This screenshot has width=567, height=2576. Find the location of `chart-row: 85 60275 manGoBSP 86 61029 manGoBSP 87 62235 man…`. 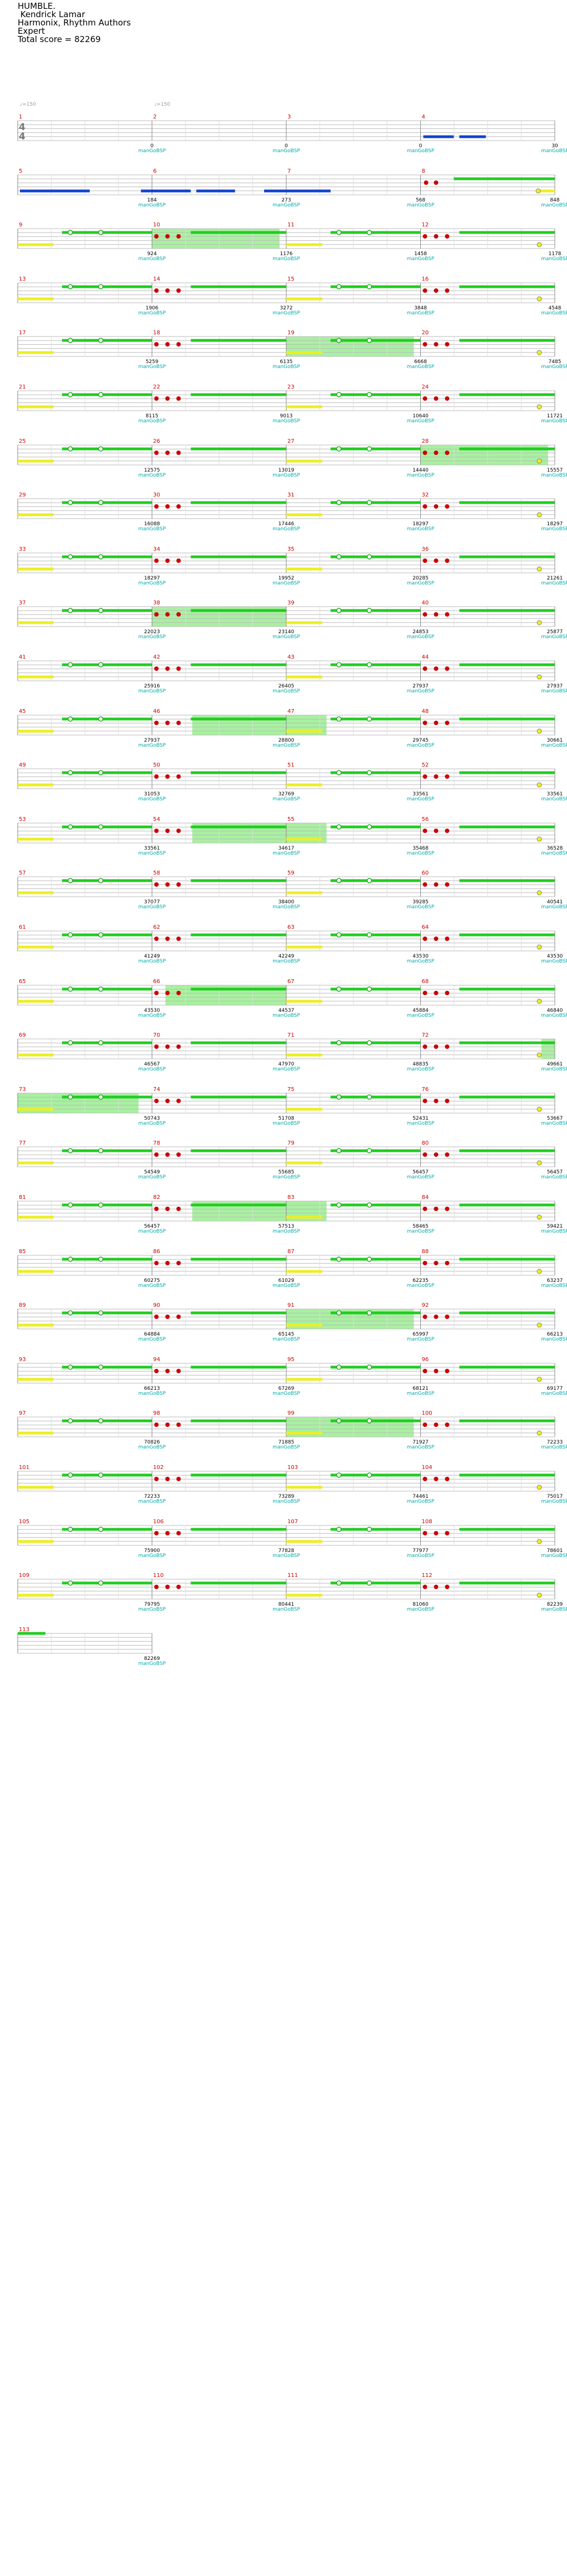

chart-row: 85 60275 manGoBSP 86 61029 manGoBSP 87 62235 man… is located at coordinates (283, 1269).